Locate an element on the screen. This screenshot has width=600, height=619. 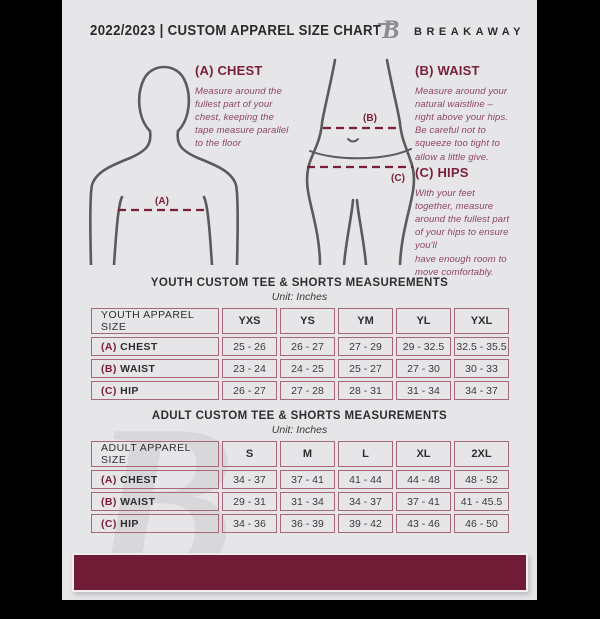
size-header: XL is located at coordinates (423, 454).